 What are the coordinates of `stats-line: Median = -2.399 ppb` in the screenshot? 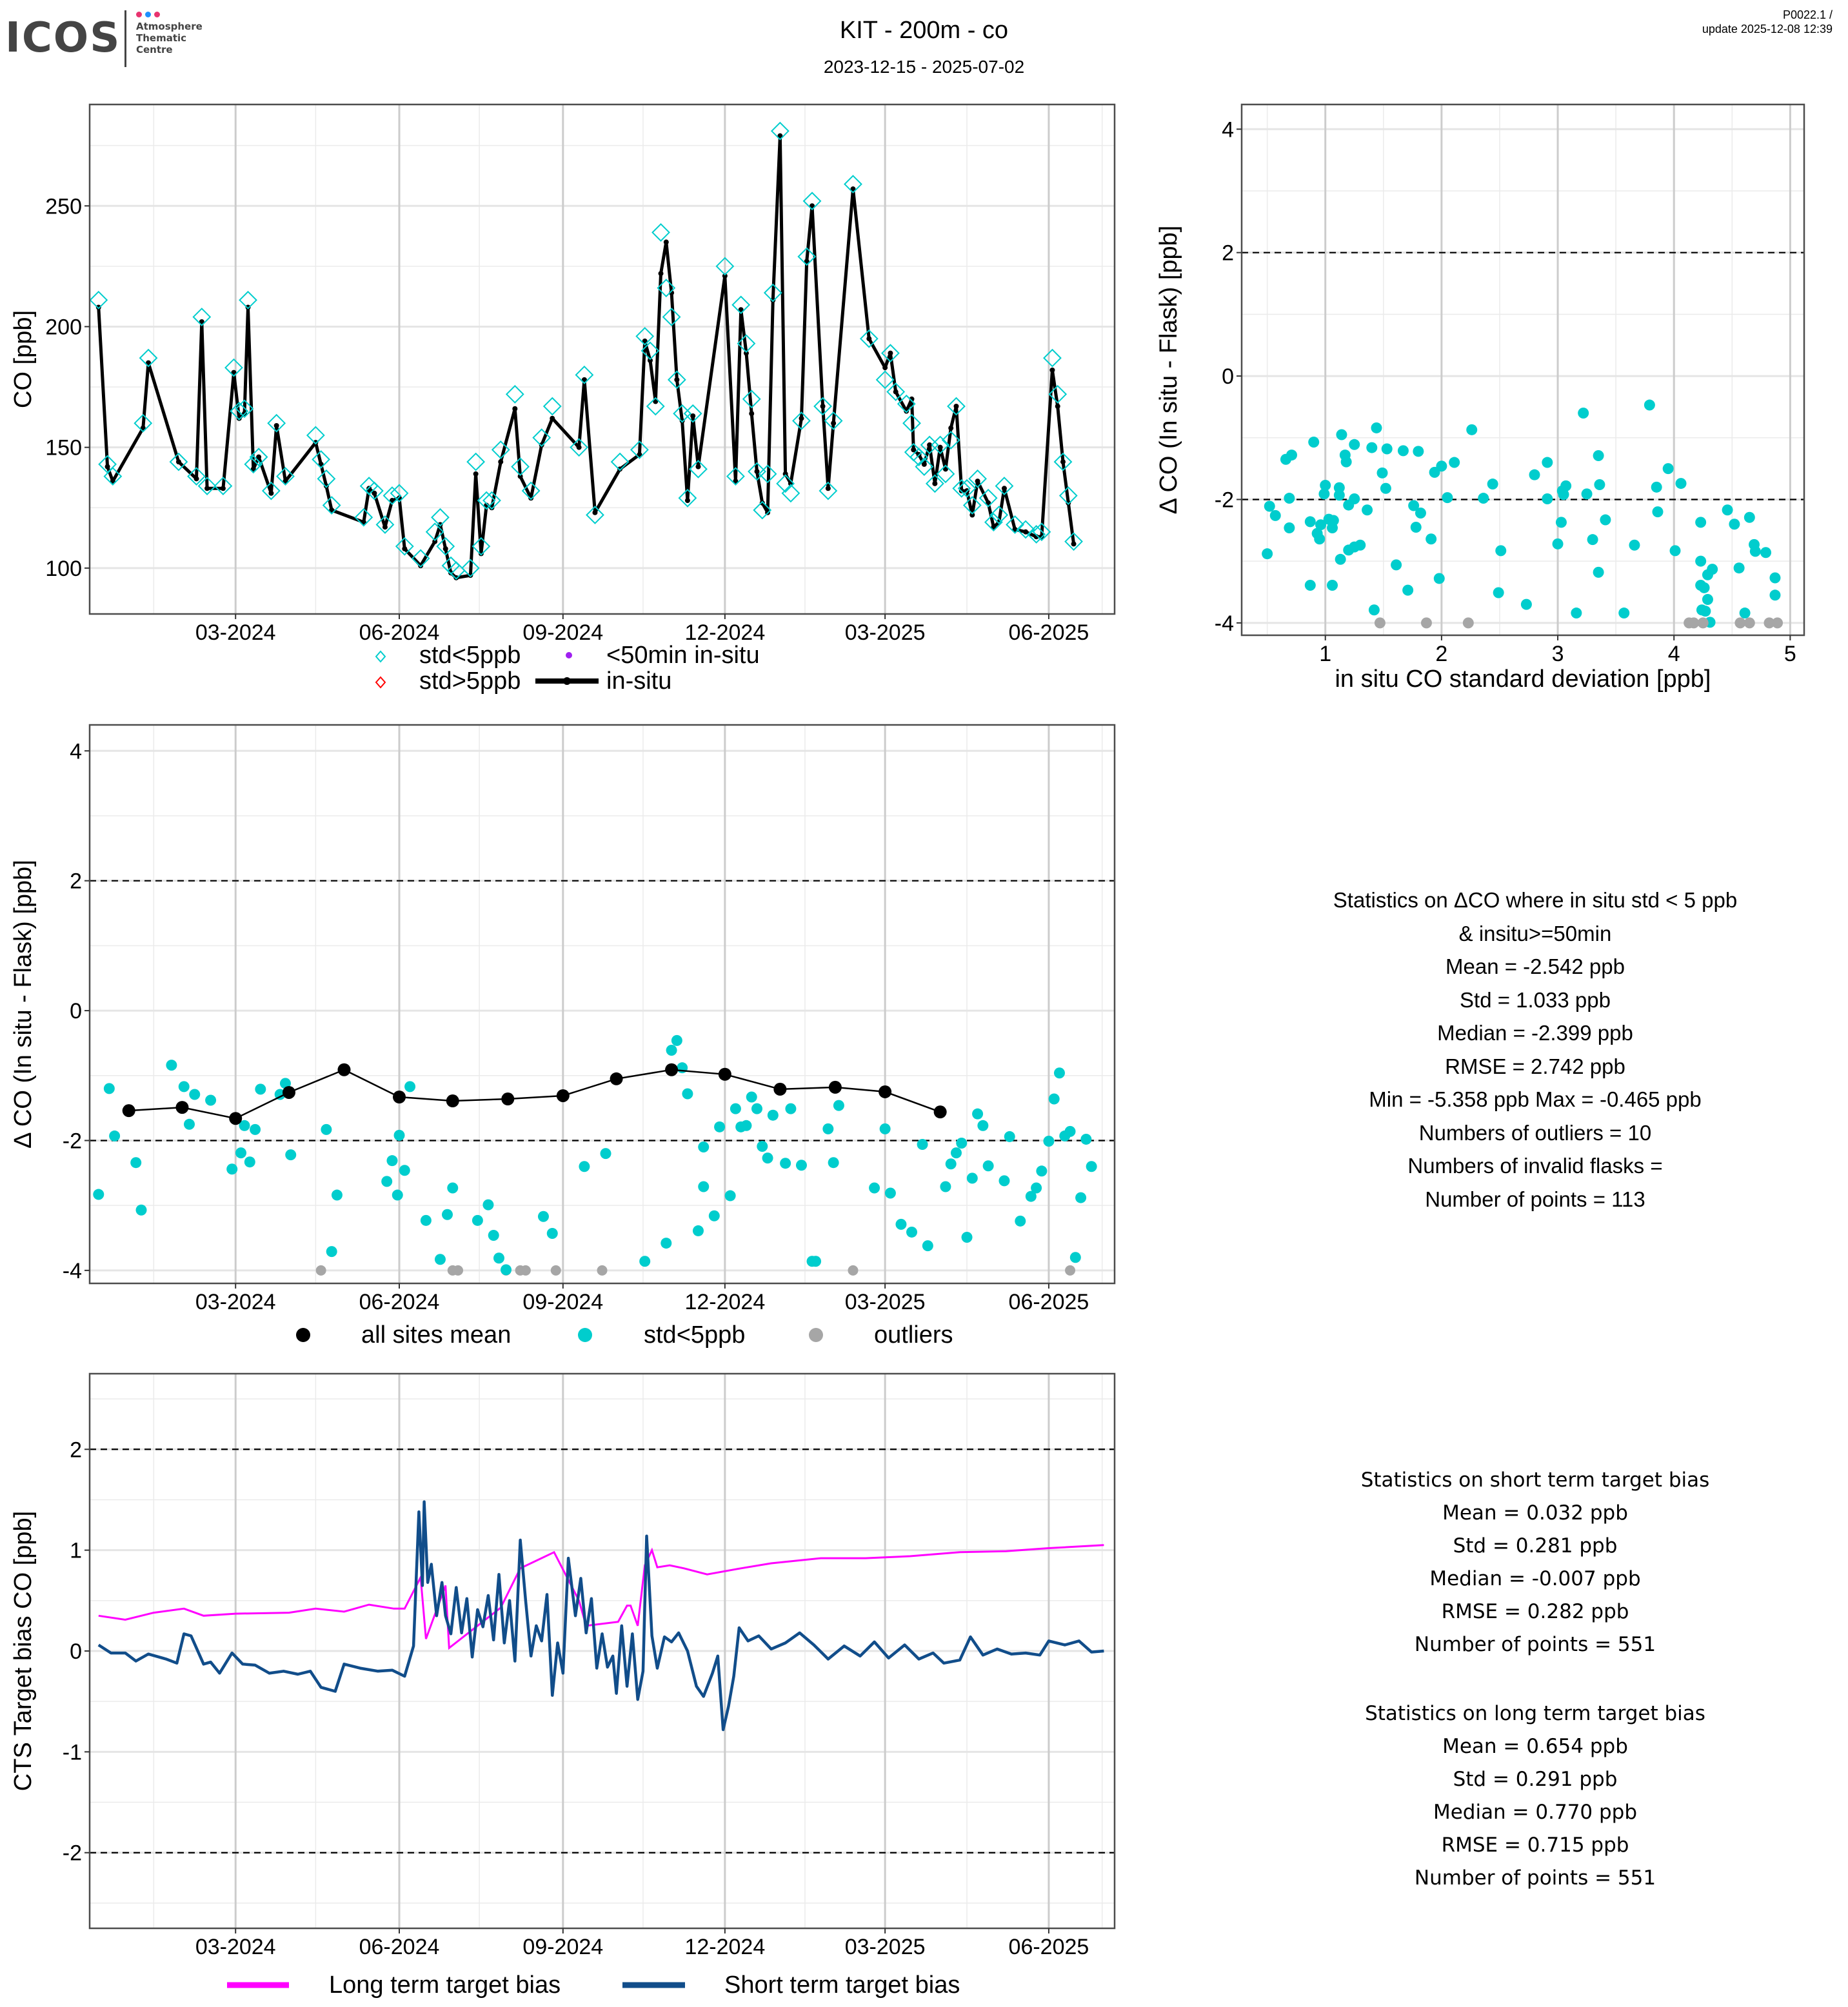 It's located at (1535, 1033).